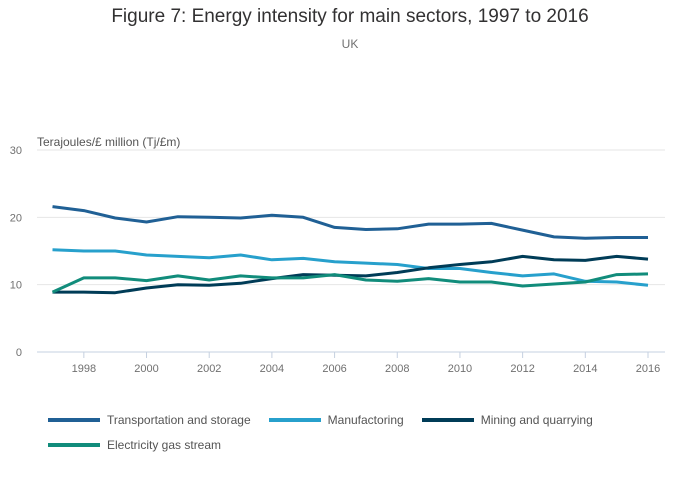 The height and width of the screenshot is (502, 700). Describe the element at coordinates (397, 369) in the screenshot. I see `x-tick-label: 2008` at that location.